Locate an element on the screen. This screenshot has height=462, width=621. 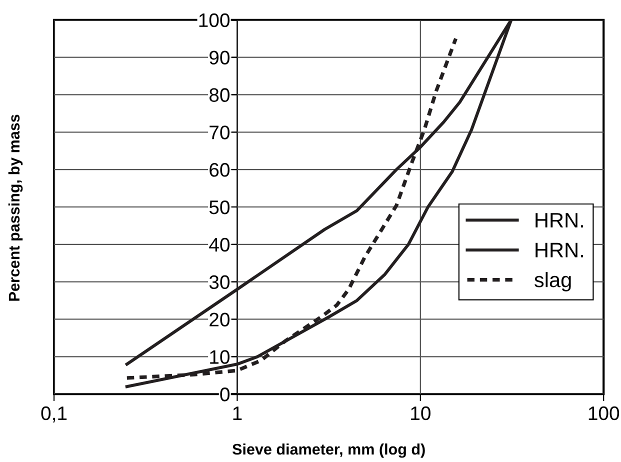
legend-label: slag is located at coordinates (552, 282).